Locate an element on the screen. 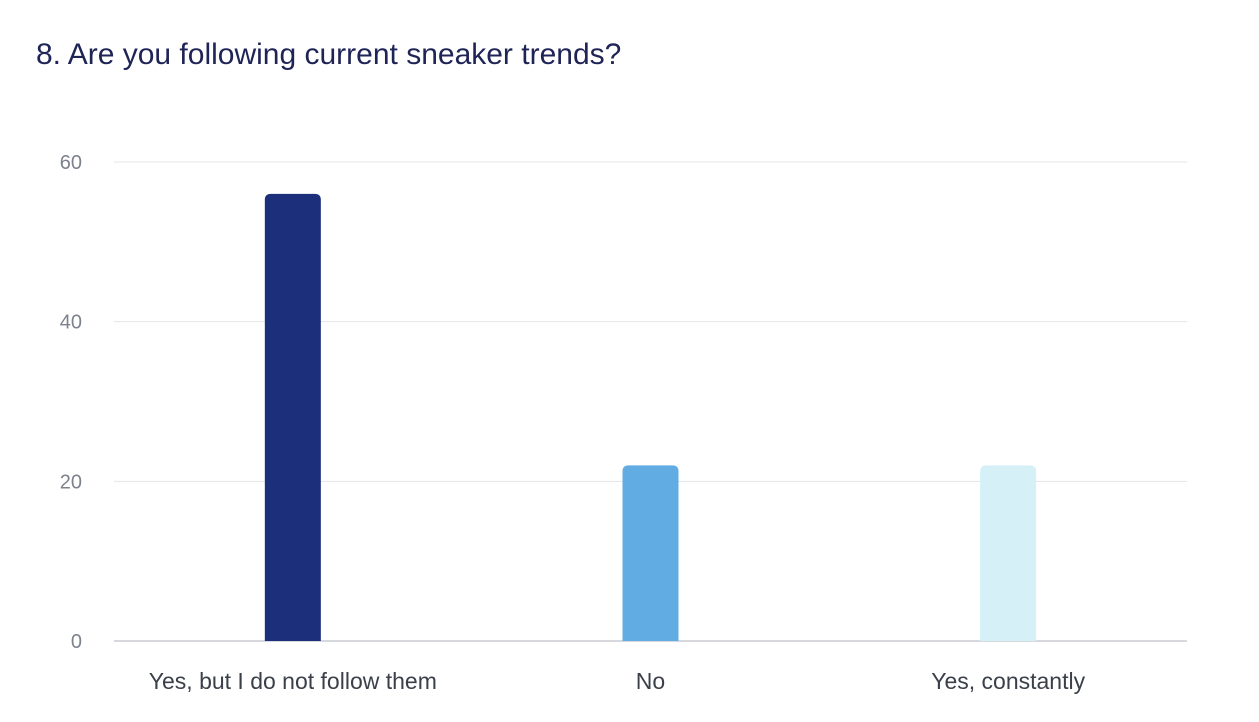 This screenshot has height=722, width=1259. y-tick-label: 20 is located at coordinates (71, 482).